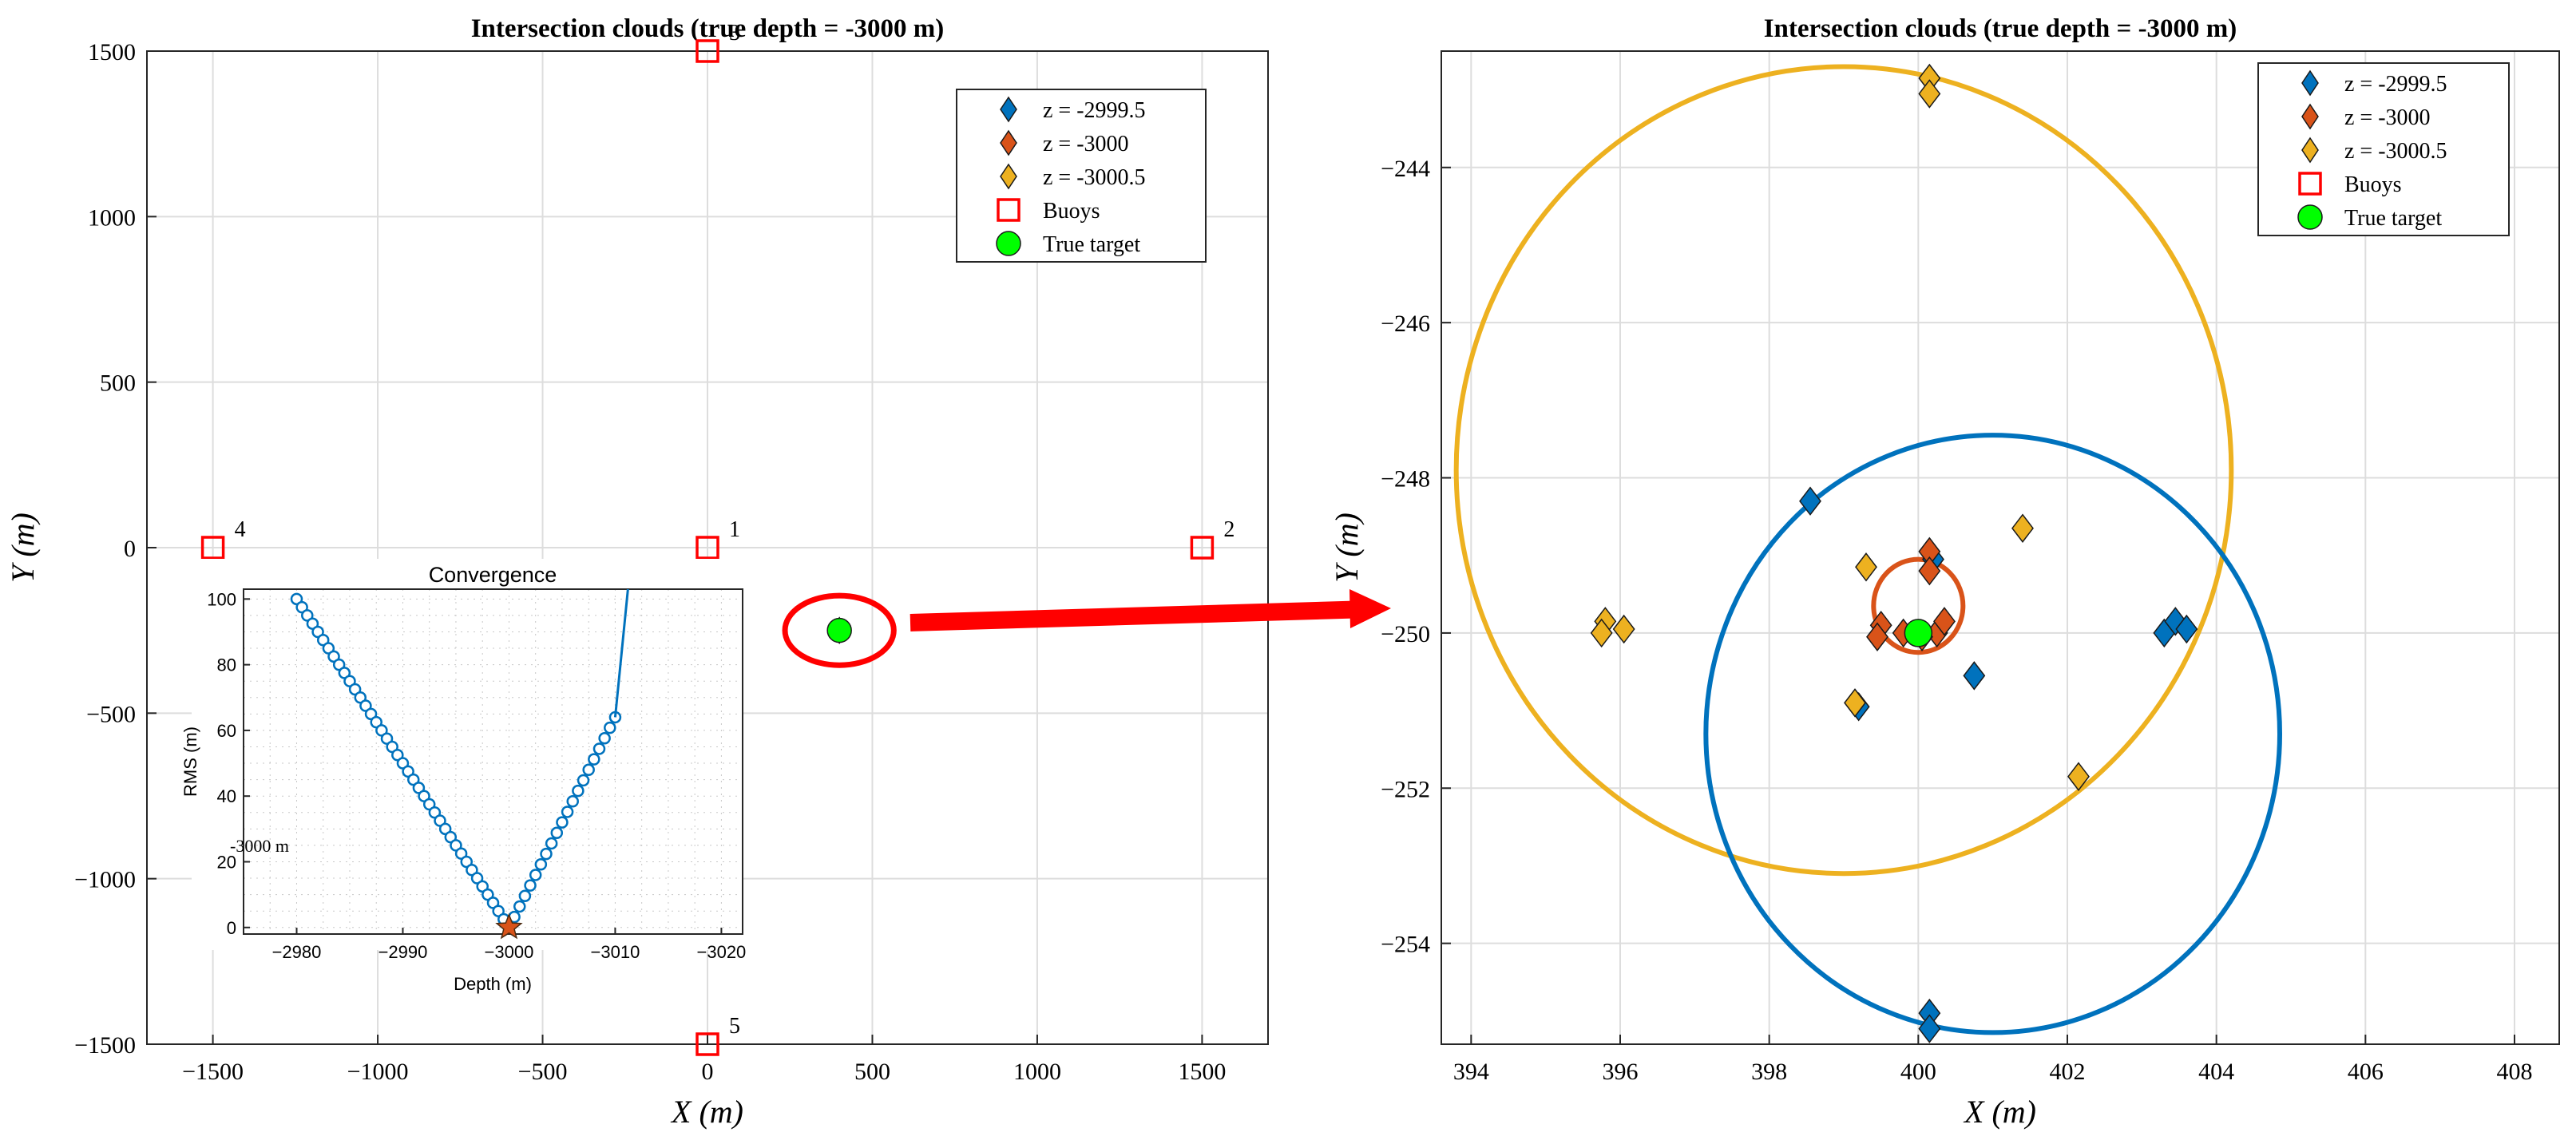  I want to click on right-x-axis-label: X (m), so click(1999, 1112).